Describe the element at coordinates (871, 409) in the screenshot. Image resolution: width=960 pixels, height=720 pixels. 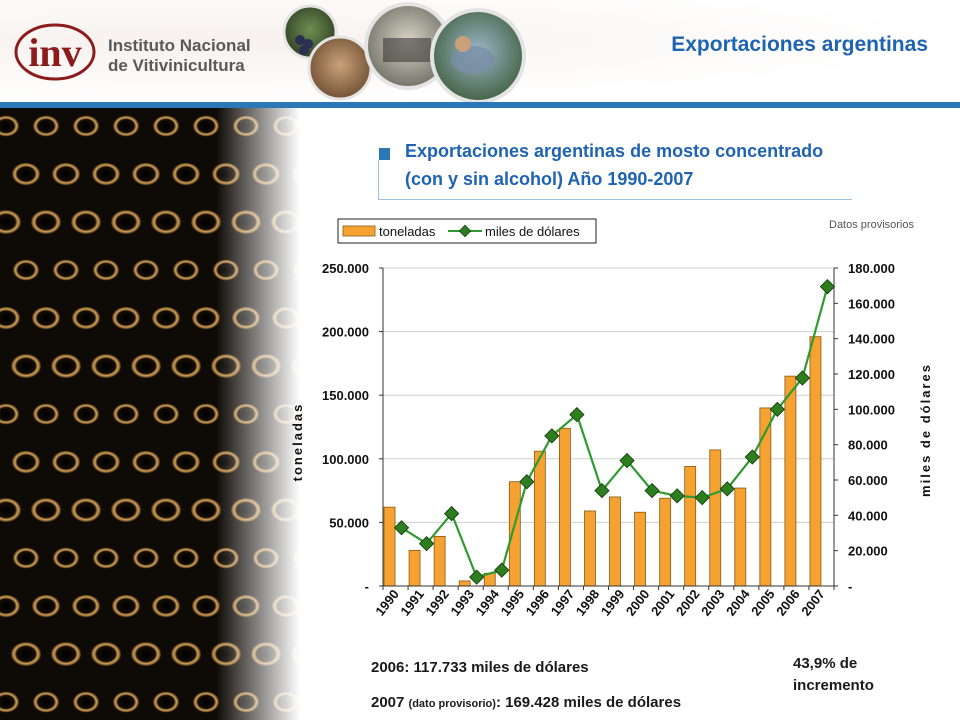
I see `right-tick-label: 100.000` at that location.